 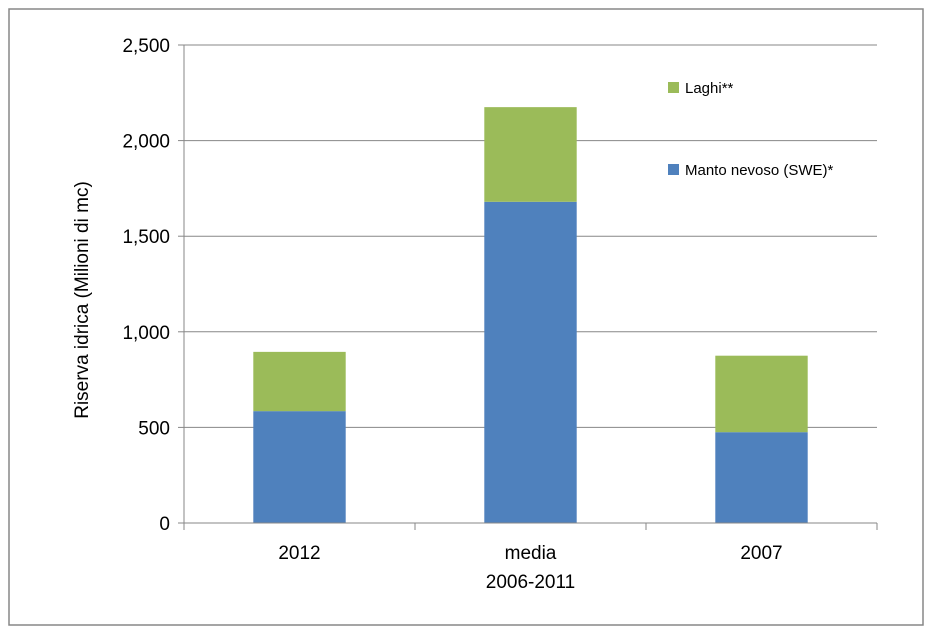 I want to click on y-axis-label: Riserva idrica (Milioni di mc), so click(x=82, y=300).